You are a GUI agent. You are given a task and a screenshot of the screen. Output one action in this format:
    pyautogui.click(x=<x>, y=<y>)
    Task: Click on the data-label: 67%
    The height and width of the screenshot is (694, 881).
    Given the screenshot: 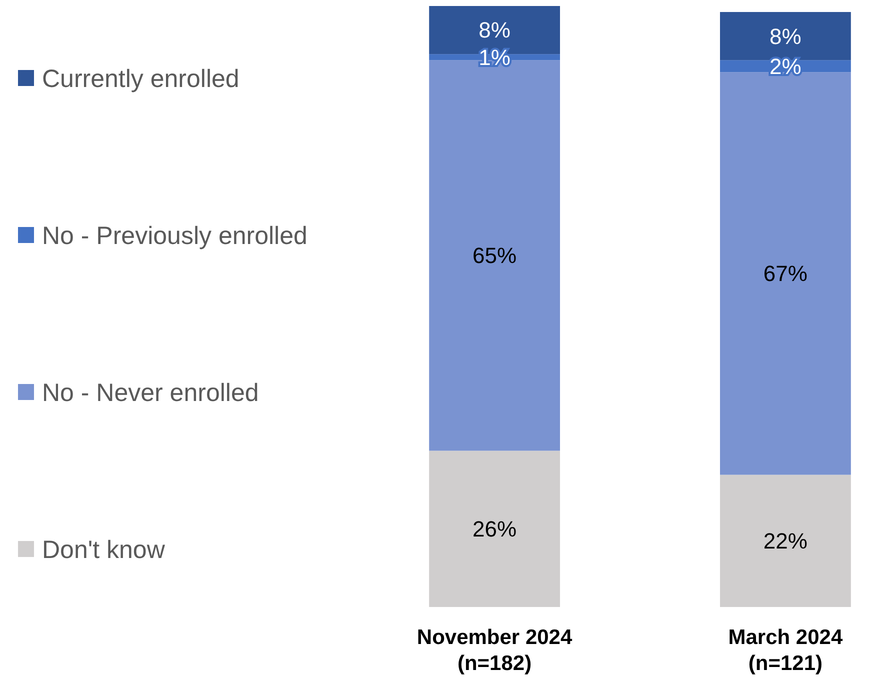 What is the action you would take?
    pyautogui.click(x=785, y=273)
    